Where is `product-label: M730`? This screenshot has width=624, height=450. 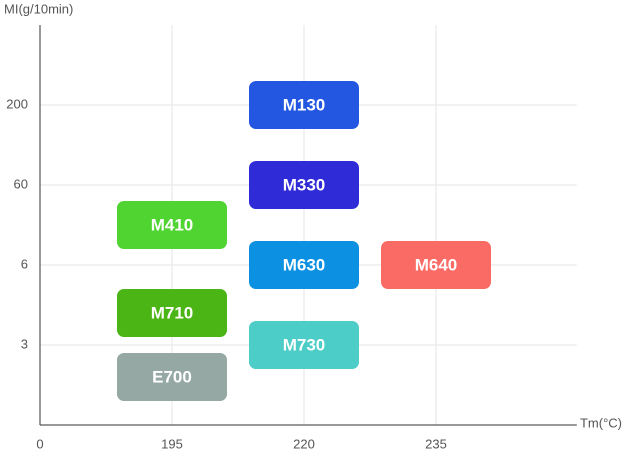
product-label: M730 is located at coordinates (304, 344).